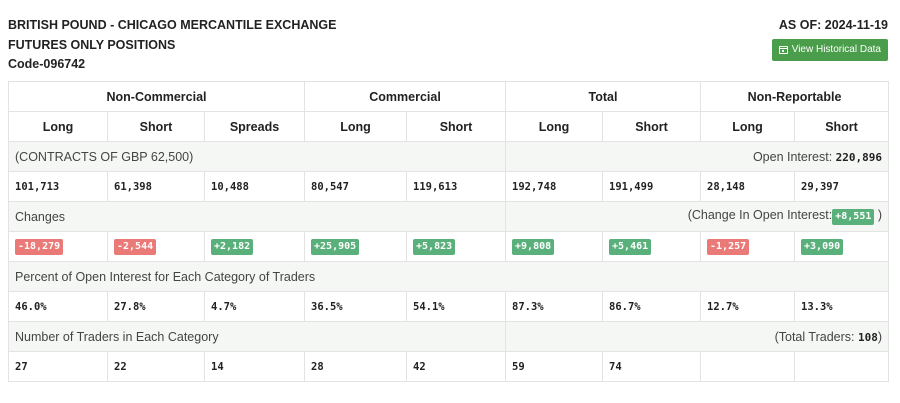 This screenshot has width=900, height=403. Describe the element at coordinates (842, 186) in the screenshot. I see `contract-value: 29,397` at that location.